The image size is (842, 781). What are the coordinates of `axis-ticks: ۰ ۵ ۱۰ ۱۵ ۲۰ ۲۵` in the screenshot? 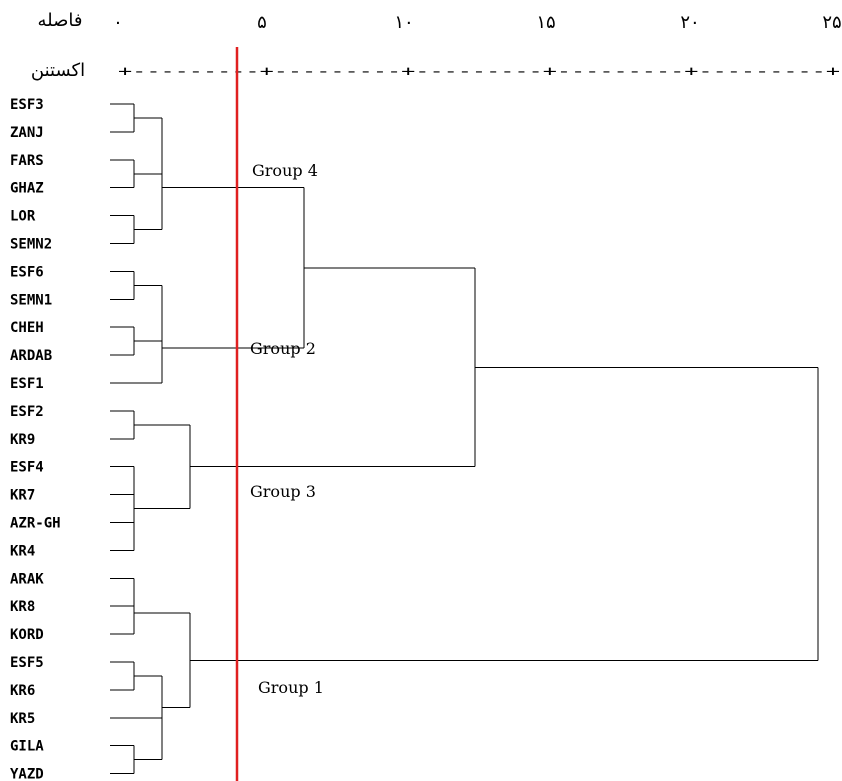 It's located at (477, 22).